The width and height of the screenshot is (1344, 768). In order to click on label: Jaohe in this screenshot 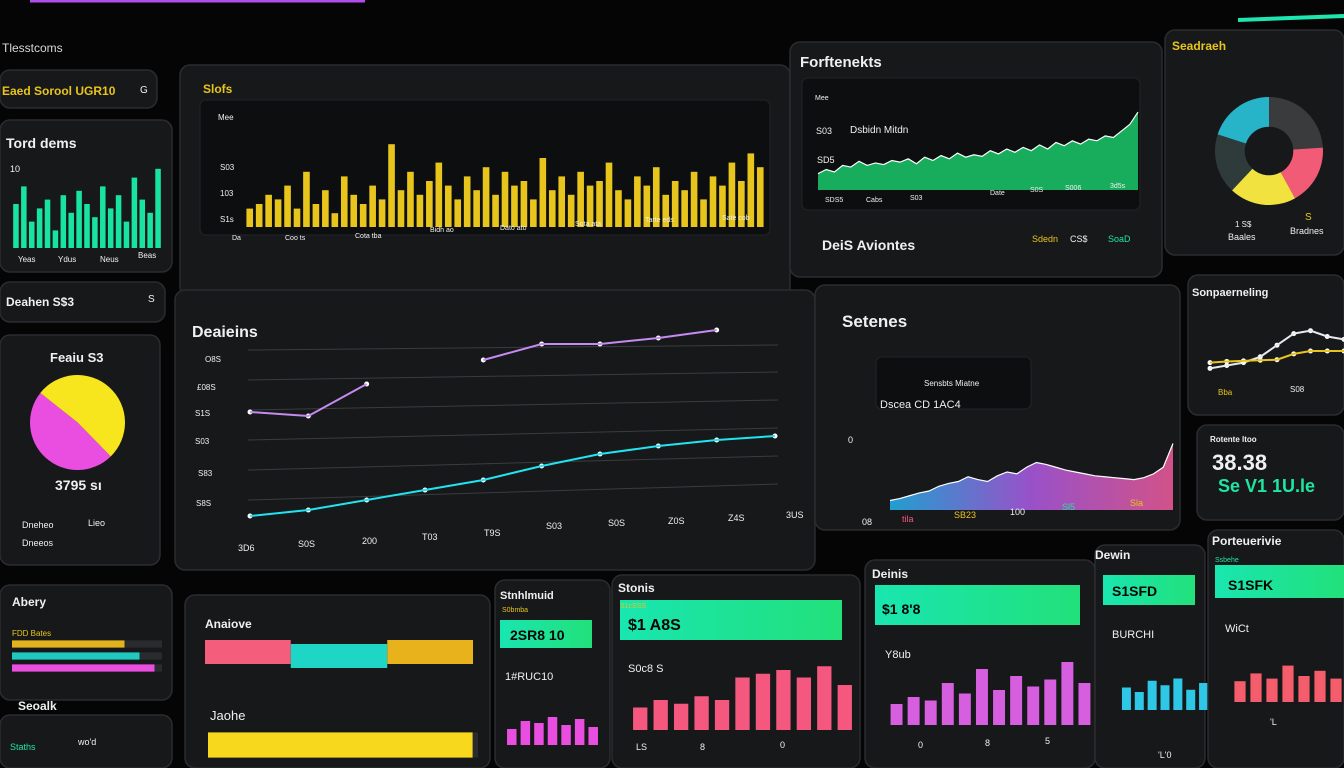, I will do `click(227, 715)`.